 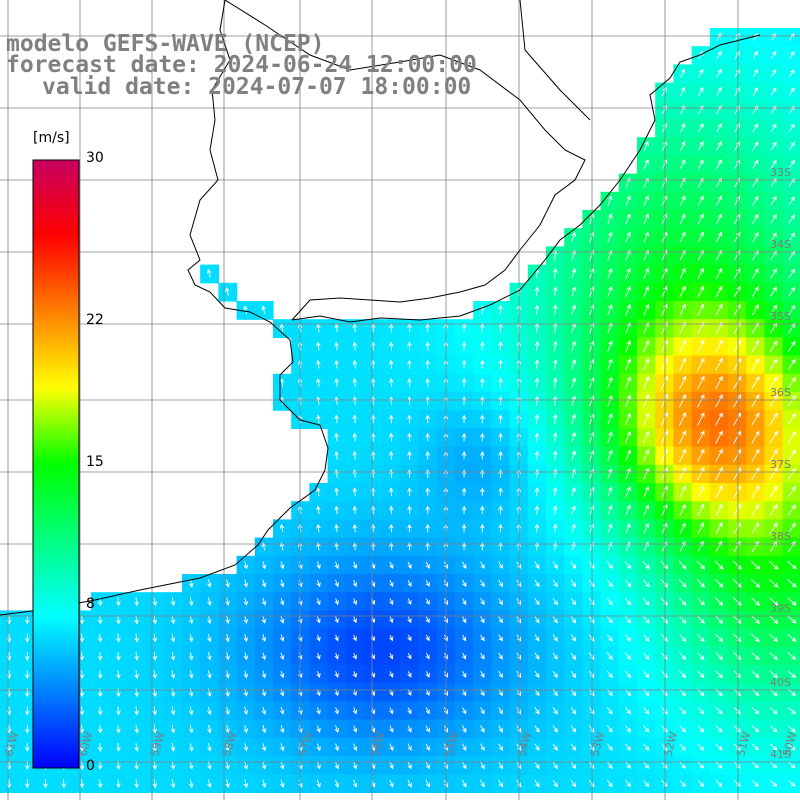 I want to click on longitude-label: 52W, so click(x=670, y=744).